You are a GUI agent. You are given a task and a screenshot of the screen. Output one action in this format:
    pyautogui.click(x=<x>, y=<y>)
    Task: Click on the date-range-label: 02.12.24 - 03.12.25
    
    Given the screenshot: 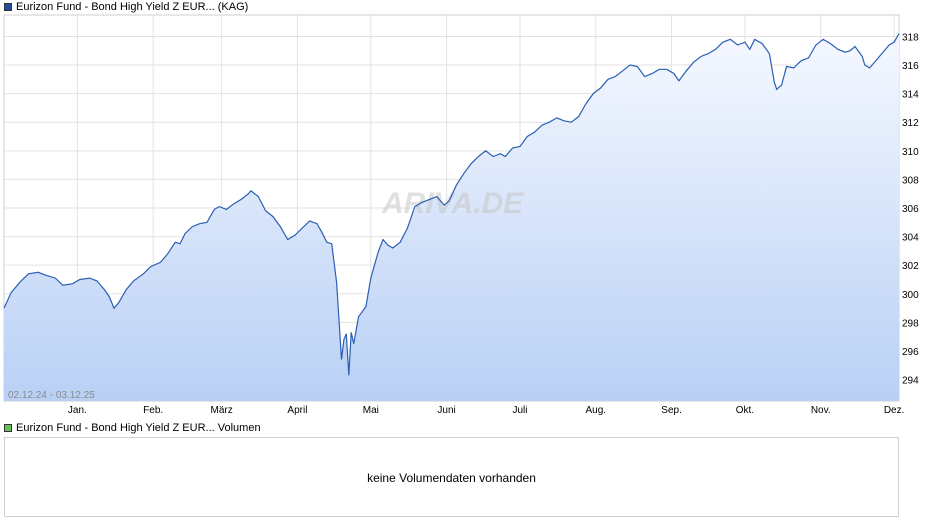 What is the action you would take?
    pyautogui.click(x=51, y=395)
    